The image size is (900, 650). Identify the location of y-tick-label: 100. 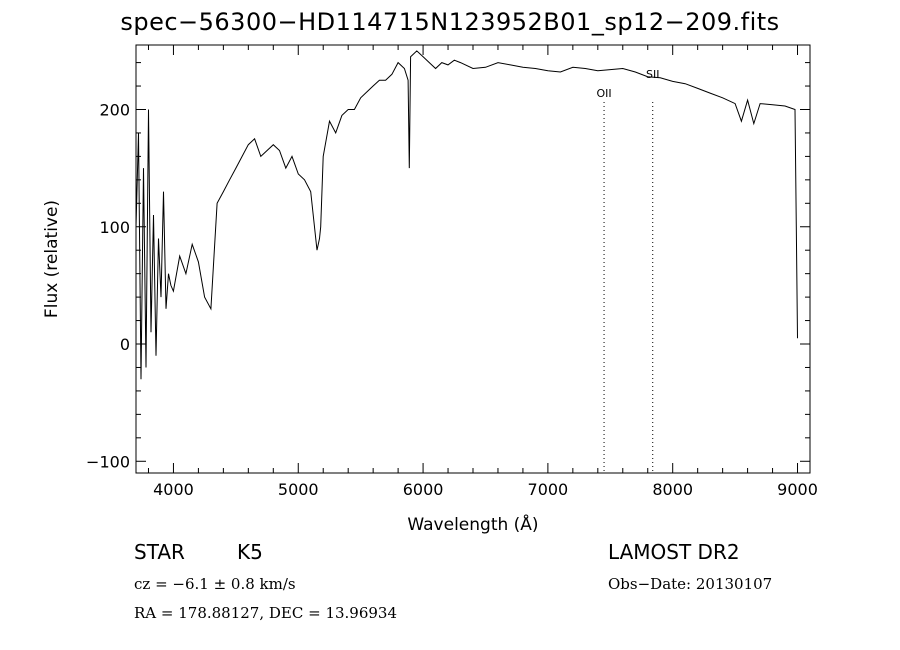
(114, 227).